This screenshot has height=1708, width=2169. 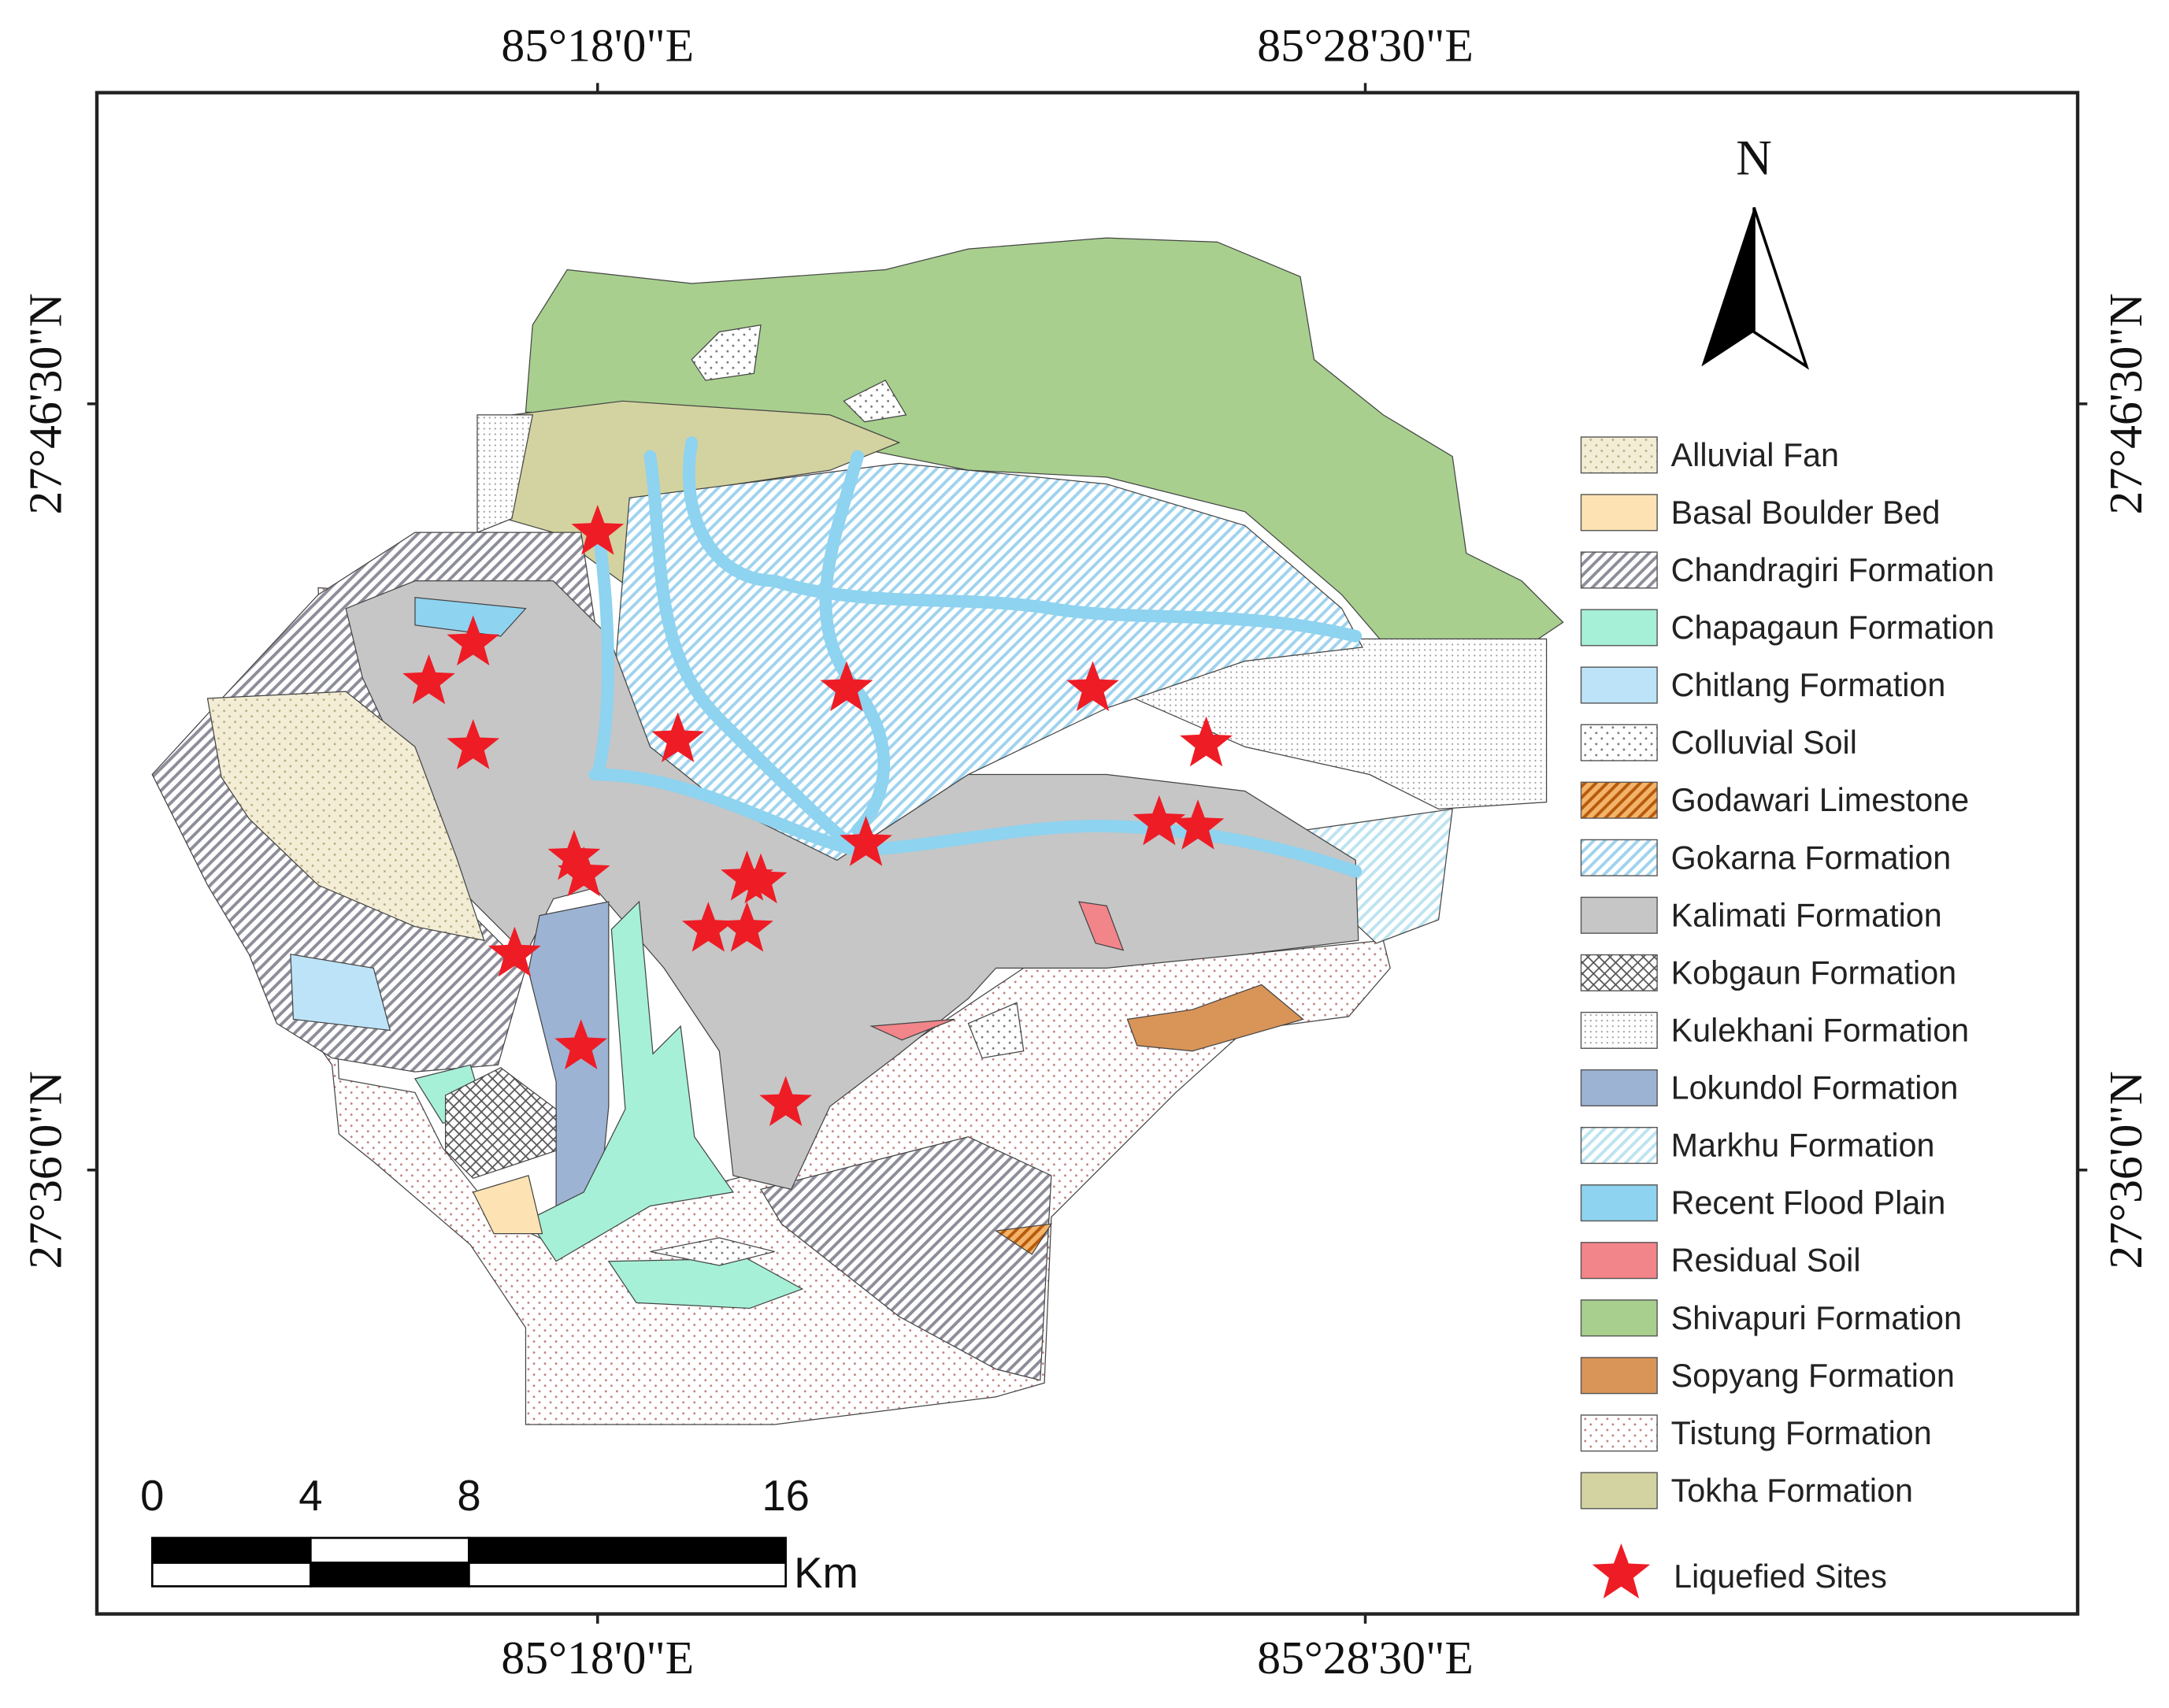 I want to click on legend-label: Shivapuri Formation, so click(x=1816, y=1318).